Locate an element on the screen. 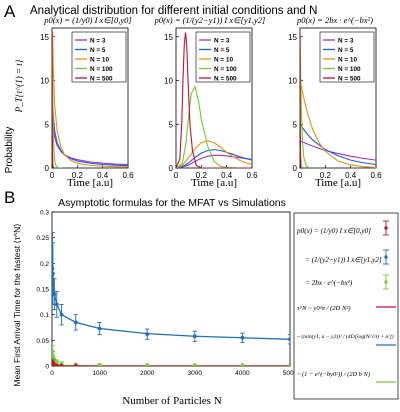 Image resolution: width=400 pixels, height=412 pixels. y-tick-label: 0.15 is located at coordinates (42, 290).